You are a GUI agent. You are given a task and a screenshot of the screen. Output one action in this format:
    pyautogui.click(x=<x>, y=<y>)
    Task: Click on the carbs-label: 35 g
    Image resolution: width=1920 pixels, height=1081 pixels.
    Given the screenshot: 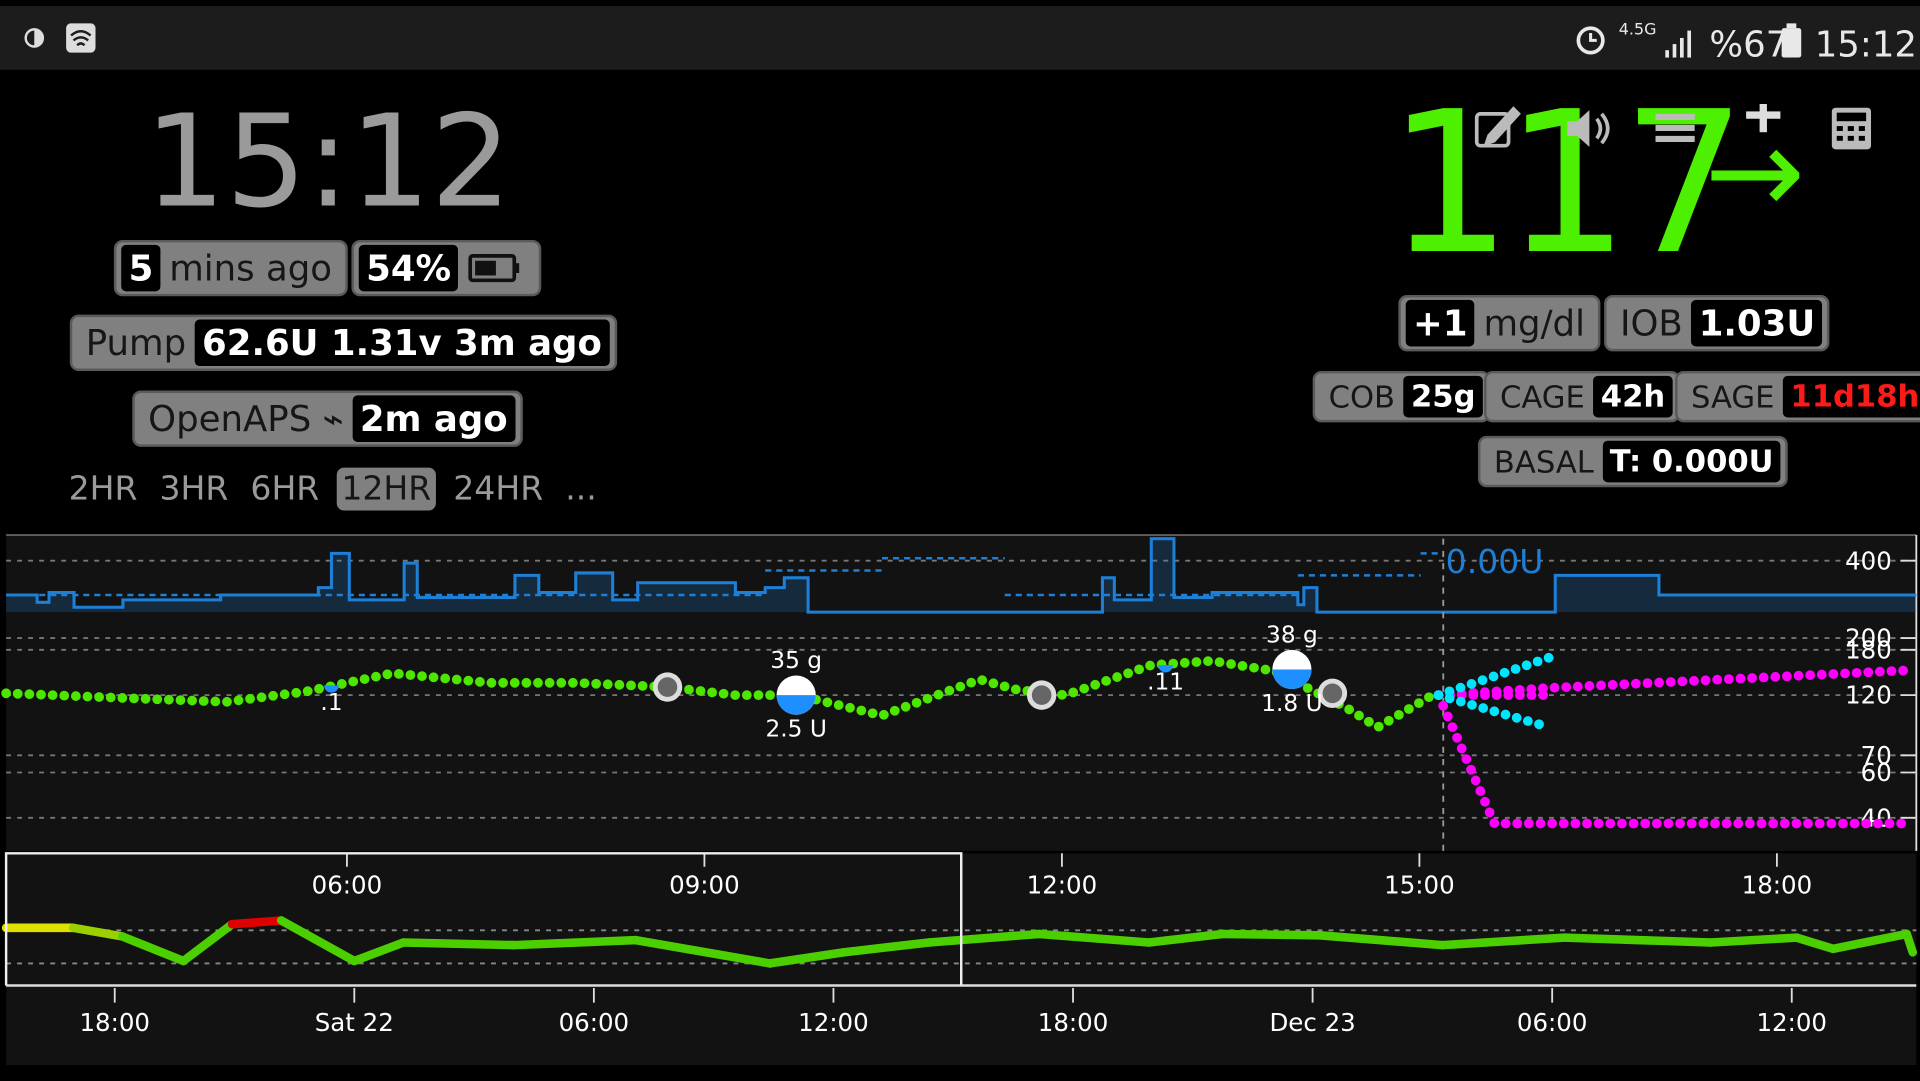 What is the action you would take?
    pyautogui.click(x=796, y=660)
    